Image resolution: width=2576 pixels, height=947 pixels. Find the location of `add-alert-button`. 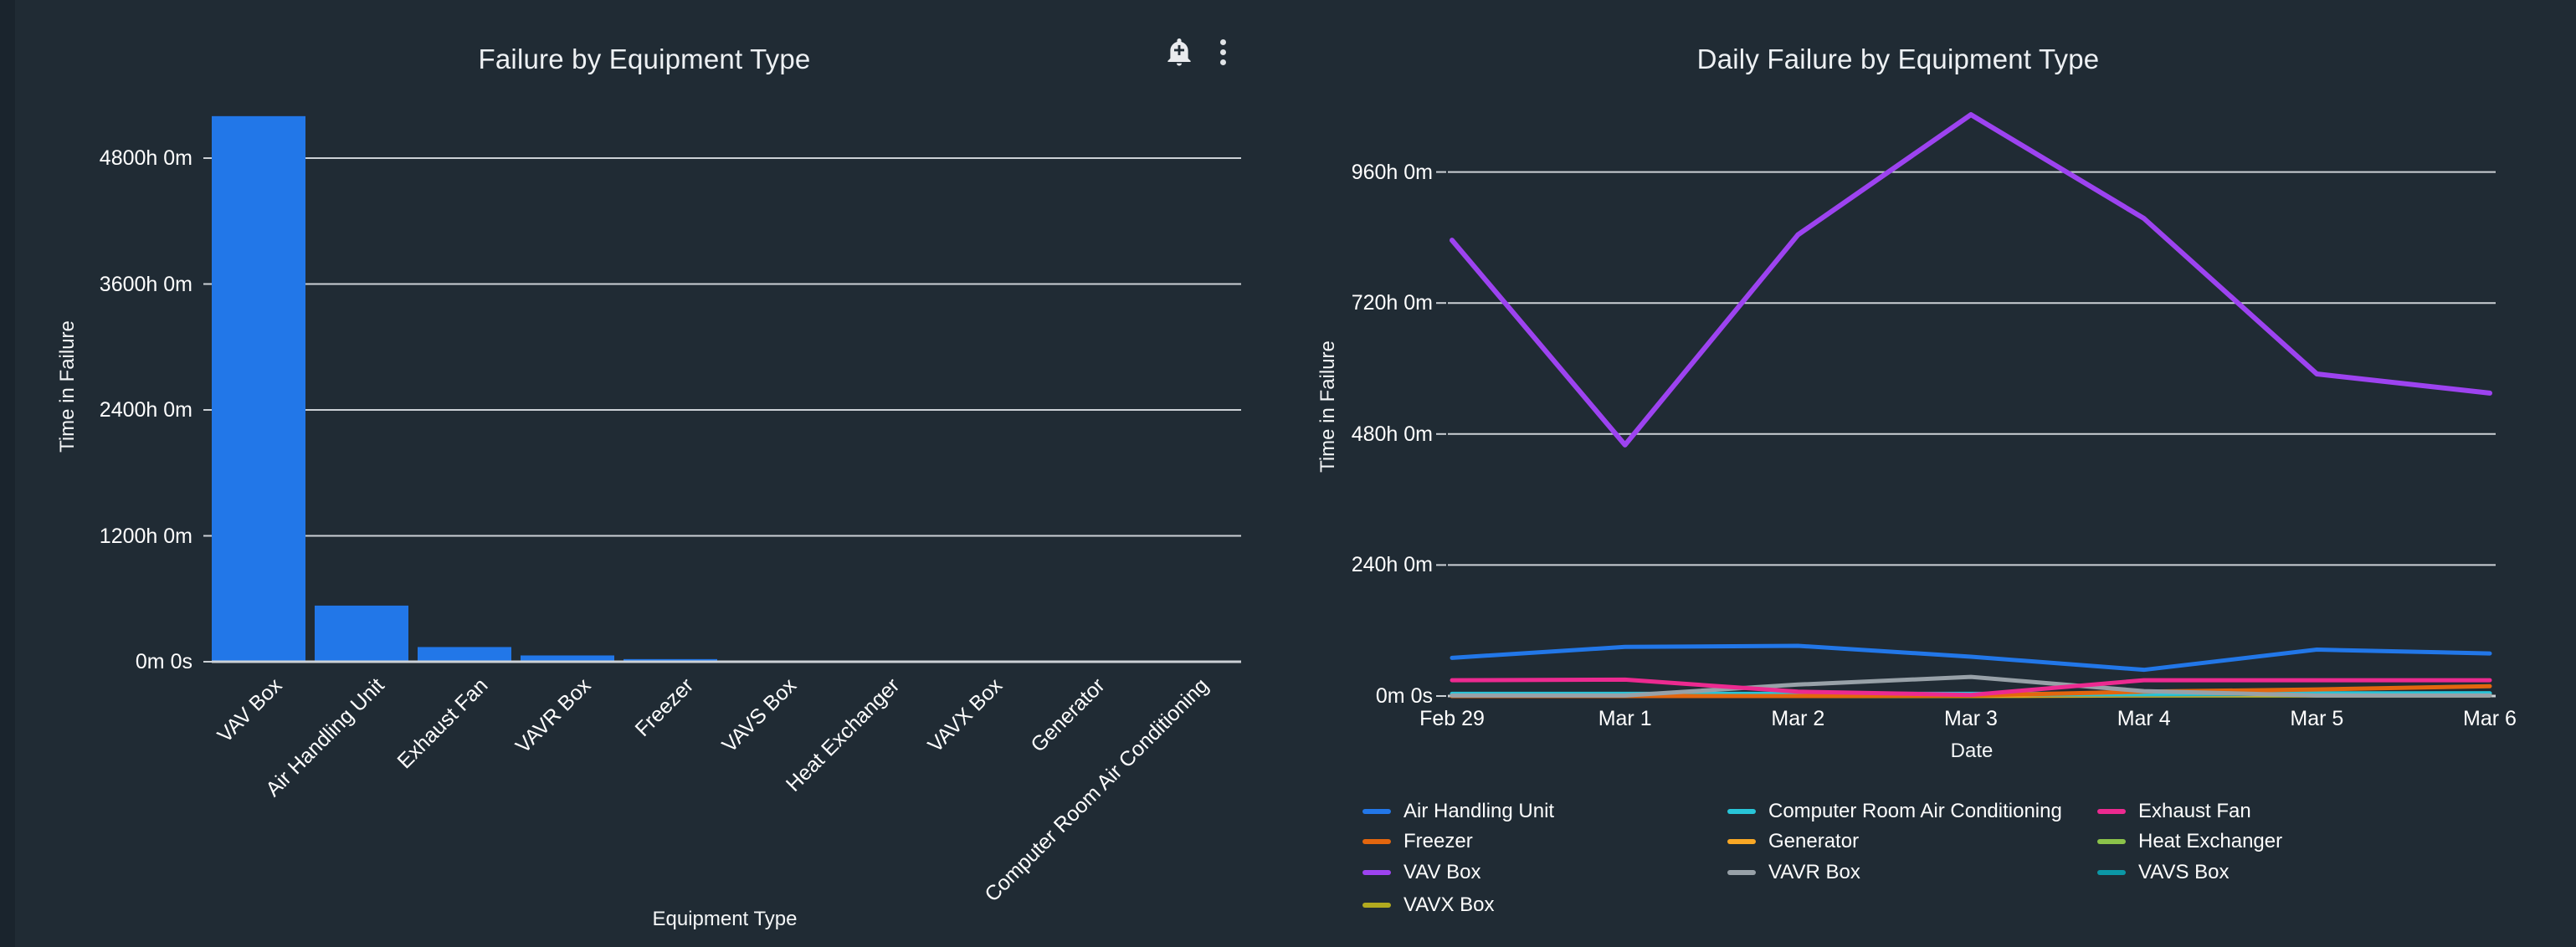

add-alert-button is located at coordinates (1179, 52).